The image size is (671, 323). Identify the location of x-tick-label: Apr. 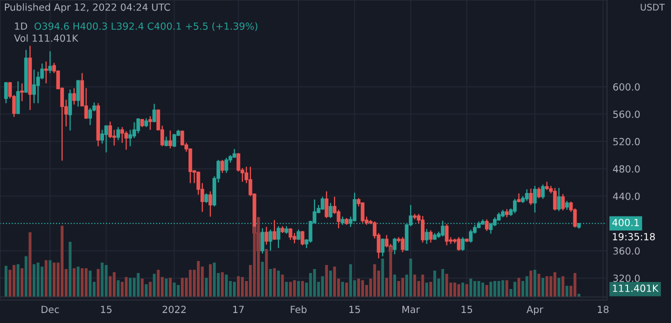
(535, 310).